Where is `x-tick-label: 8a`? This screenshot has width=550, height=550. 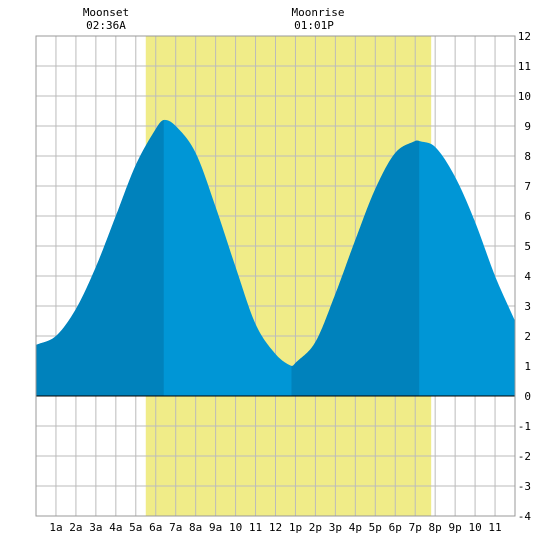
x-tick-label: 8a is located at coordinates (195, 527).